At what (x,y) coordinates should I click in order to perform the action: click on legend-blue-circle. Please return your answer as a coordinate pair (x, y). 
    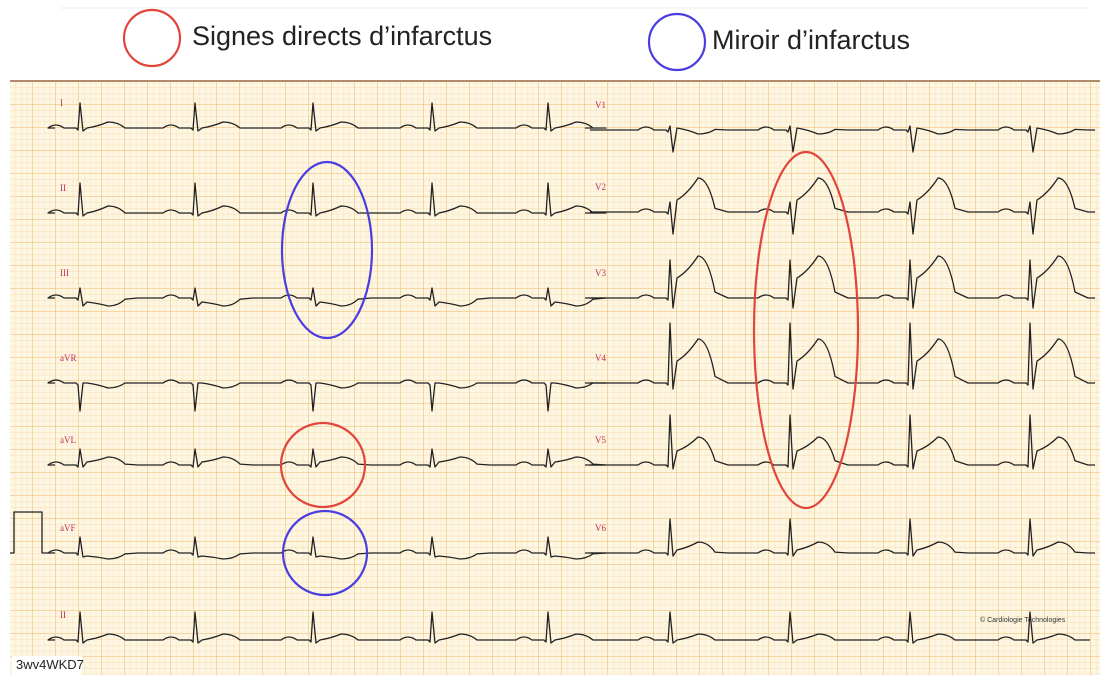
    Looking at the image, I should click on (677, 42).